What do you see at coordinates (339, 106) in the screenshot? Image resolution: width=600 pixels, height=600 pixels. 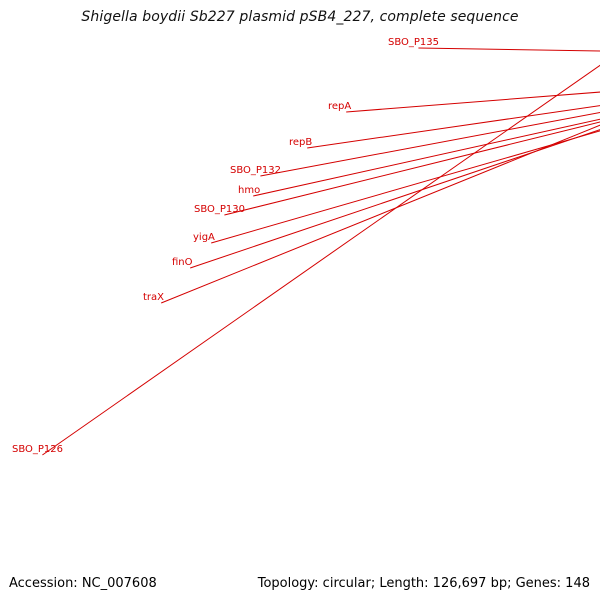 I see `gene-label-repa: repA` at bounding box center [339, 106].